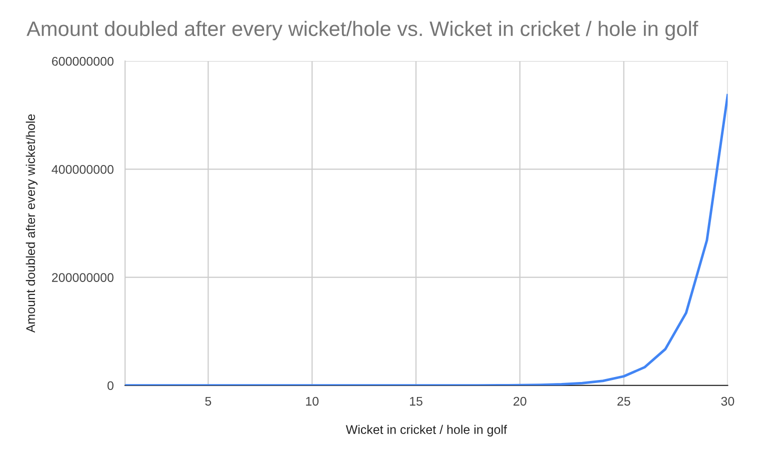 Image resolution: width=758 pixels, height=470 pixels. Describe the element at coordinates (110, 385) in the screenshot. I see `y-tick-label: 0` at that location.